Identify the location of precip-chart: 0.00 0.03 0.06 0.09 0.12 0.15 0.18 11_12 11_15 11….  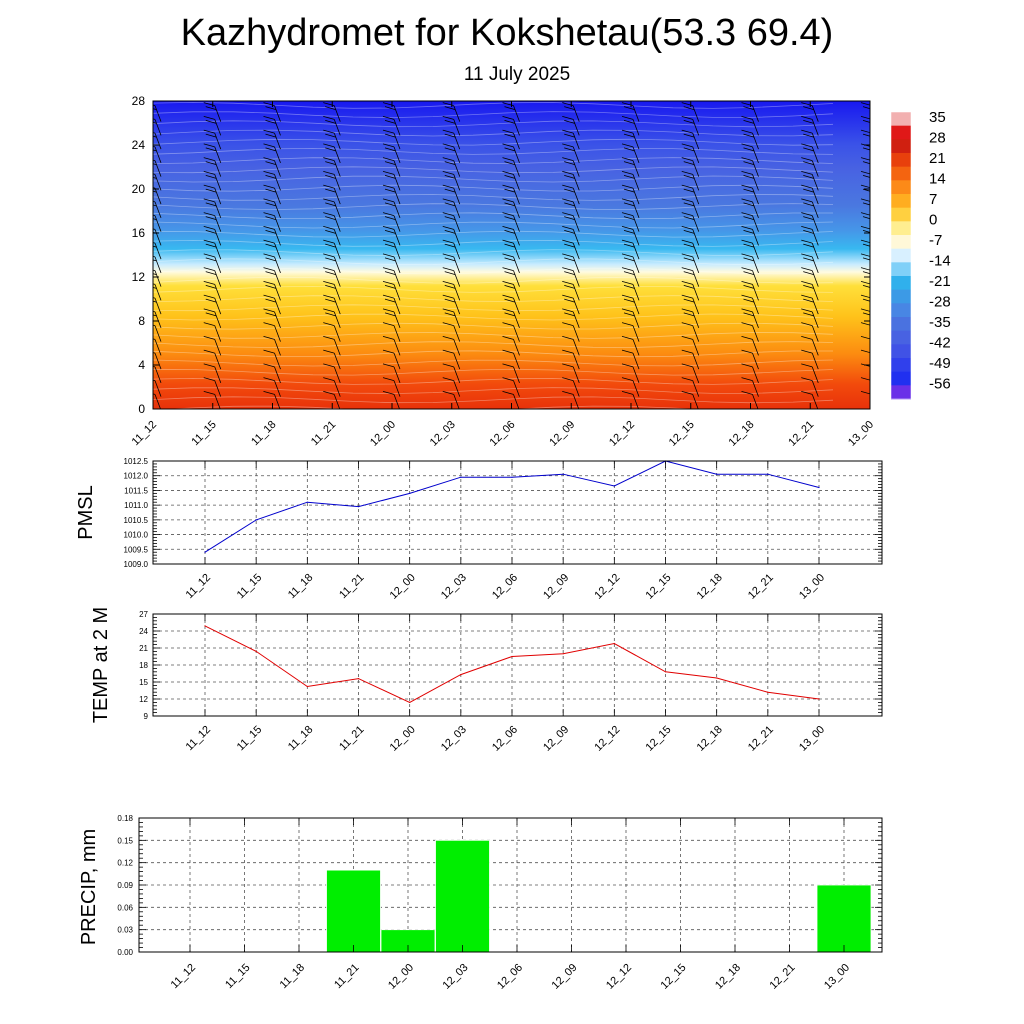
(480, 903).